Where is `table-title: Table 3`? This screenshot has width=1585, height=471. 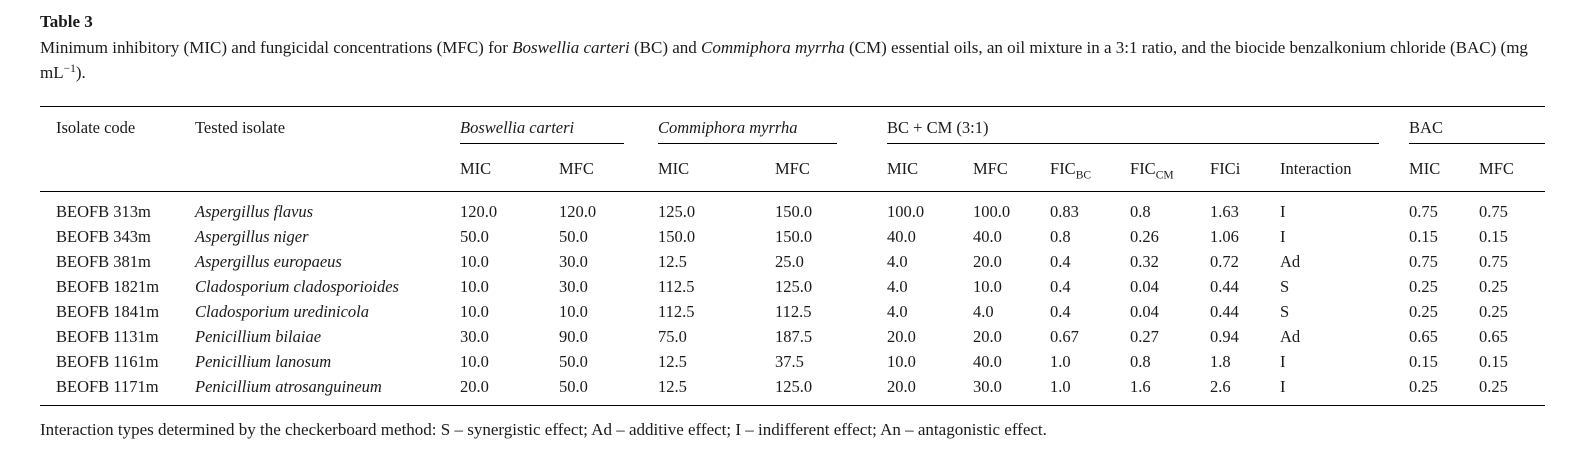
table-title: Table 3 is located at coordinates (66, 21).